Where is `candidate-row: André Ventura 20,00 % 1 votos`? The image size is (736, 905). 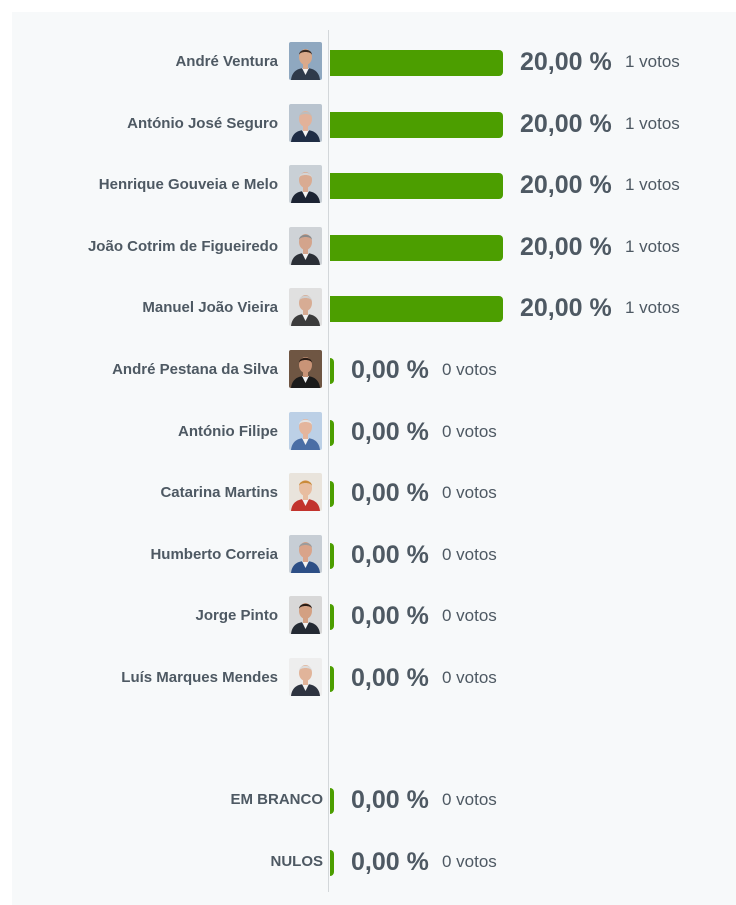
candidate-row: André Ventura 20,00 % 1 votos is located at coordinates (368, 62).